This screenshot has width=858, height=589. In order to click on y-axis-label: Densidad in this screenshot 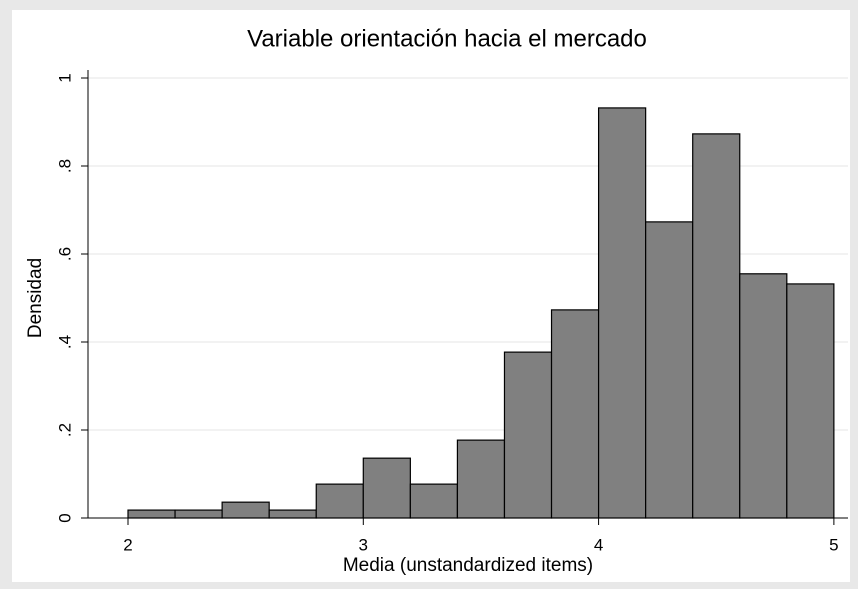, I will do `click(35, 298)`.